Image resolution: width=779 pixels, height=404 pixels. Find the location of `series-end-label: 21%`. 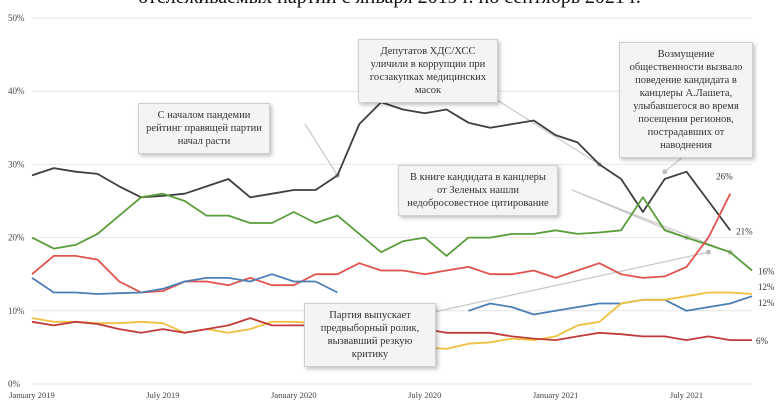

series-end-label: 21% is located at coordinates (744, 231).